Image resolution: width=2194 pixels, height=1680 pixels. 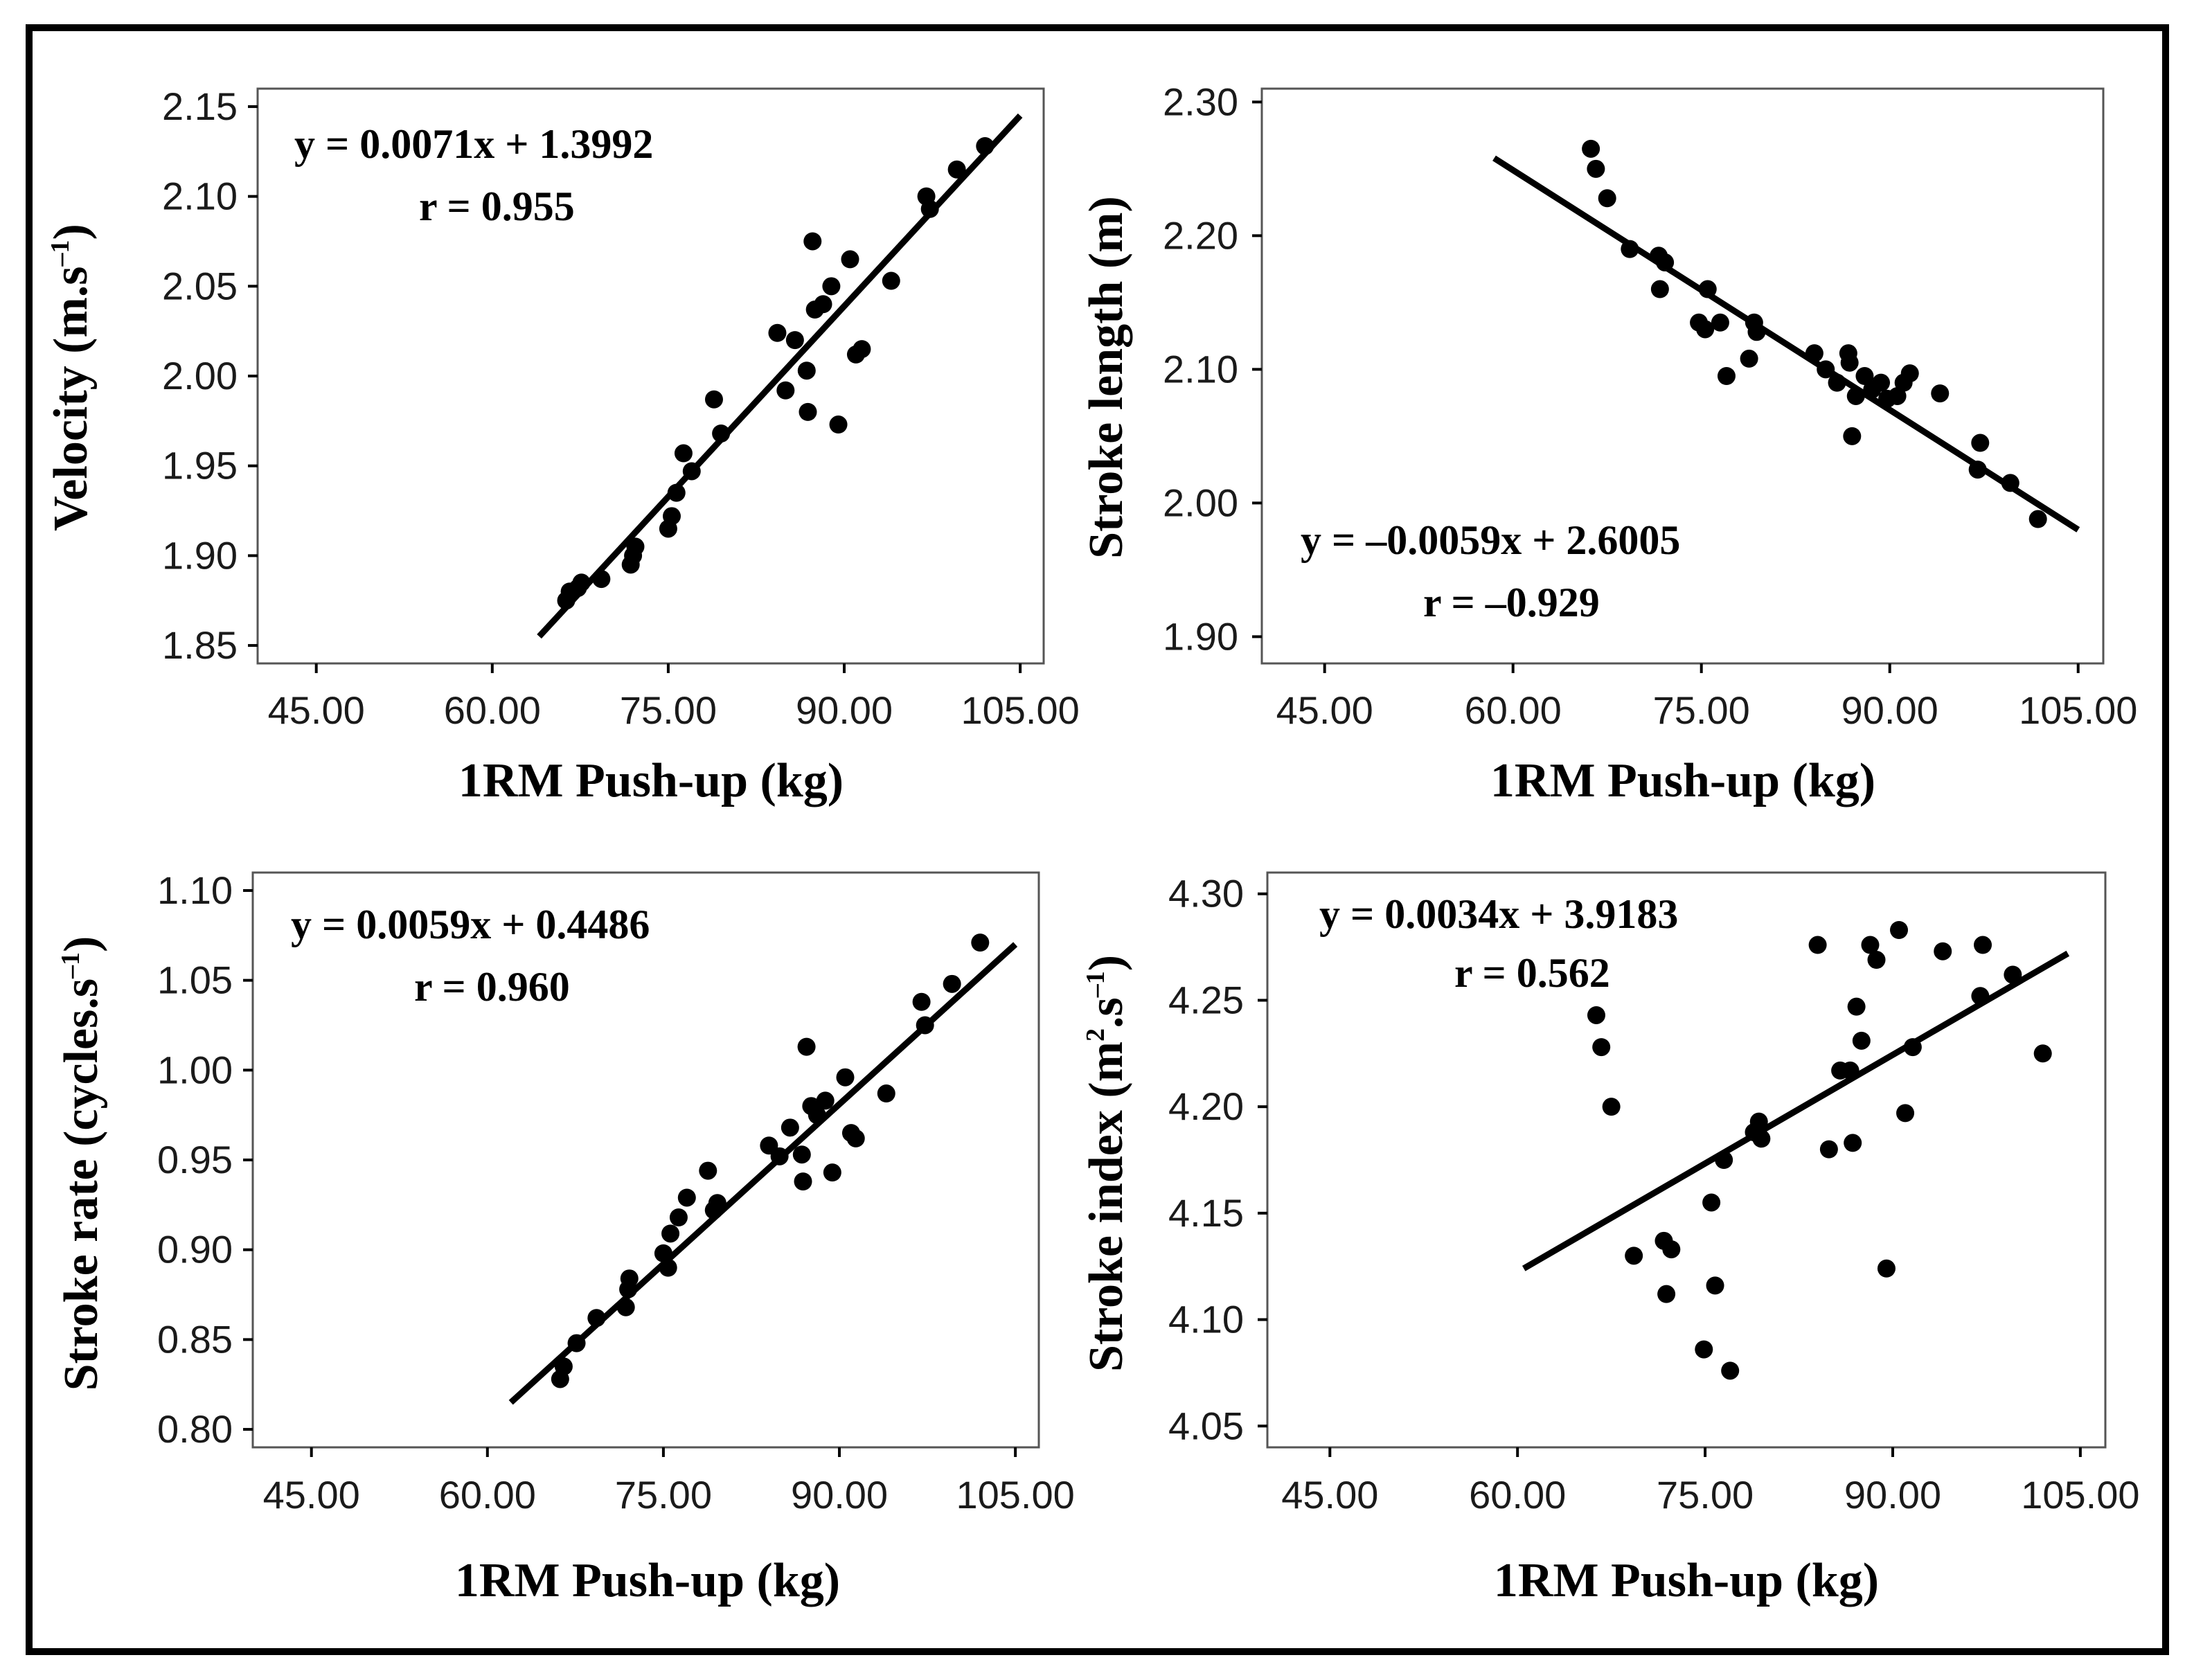 I want to click on plot-area, so click(x=650, y=376).